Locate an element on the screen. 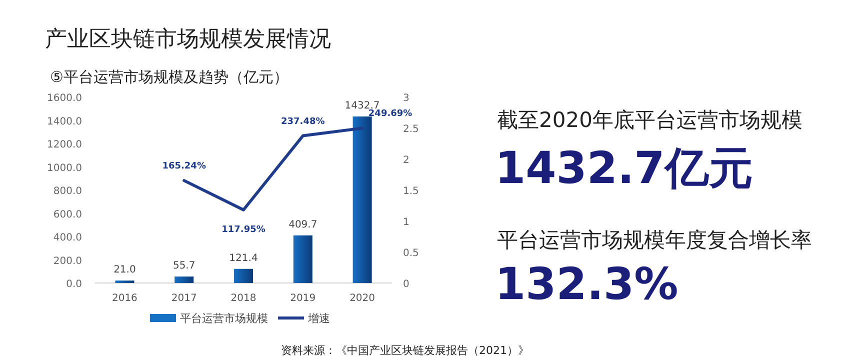 The image size is (844, 361). text: 资料来源：《中国产业区块链发展报告（2021）》 is located at coordinates (405, 350).